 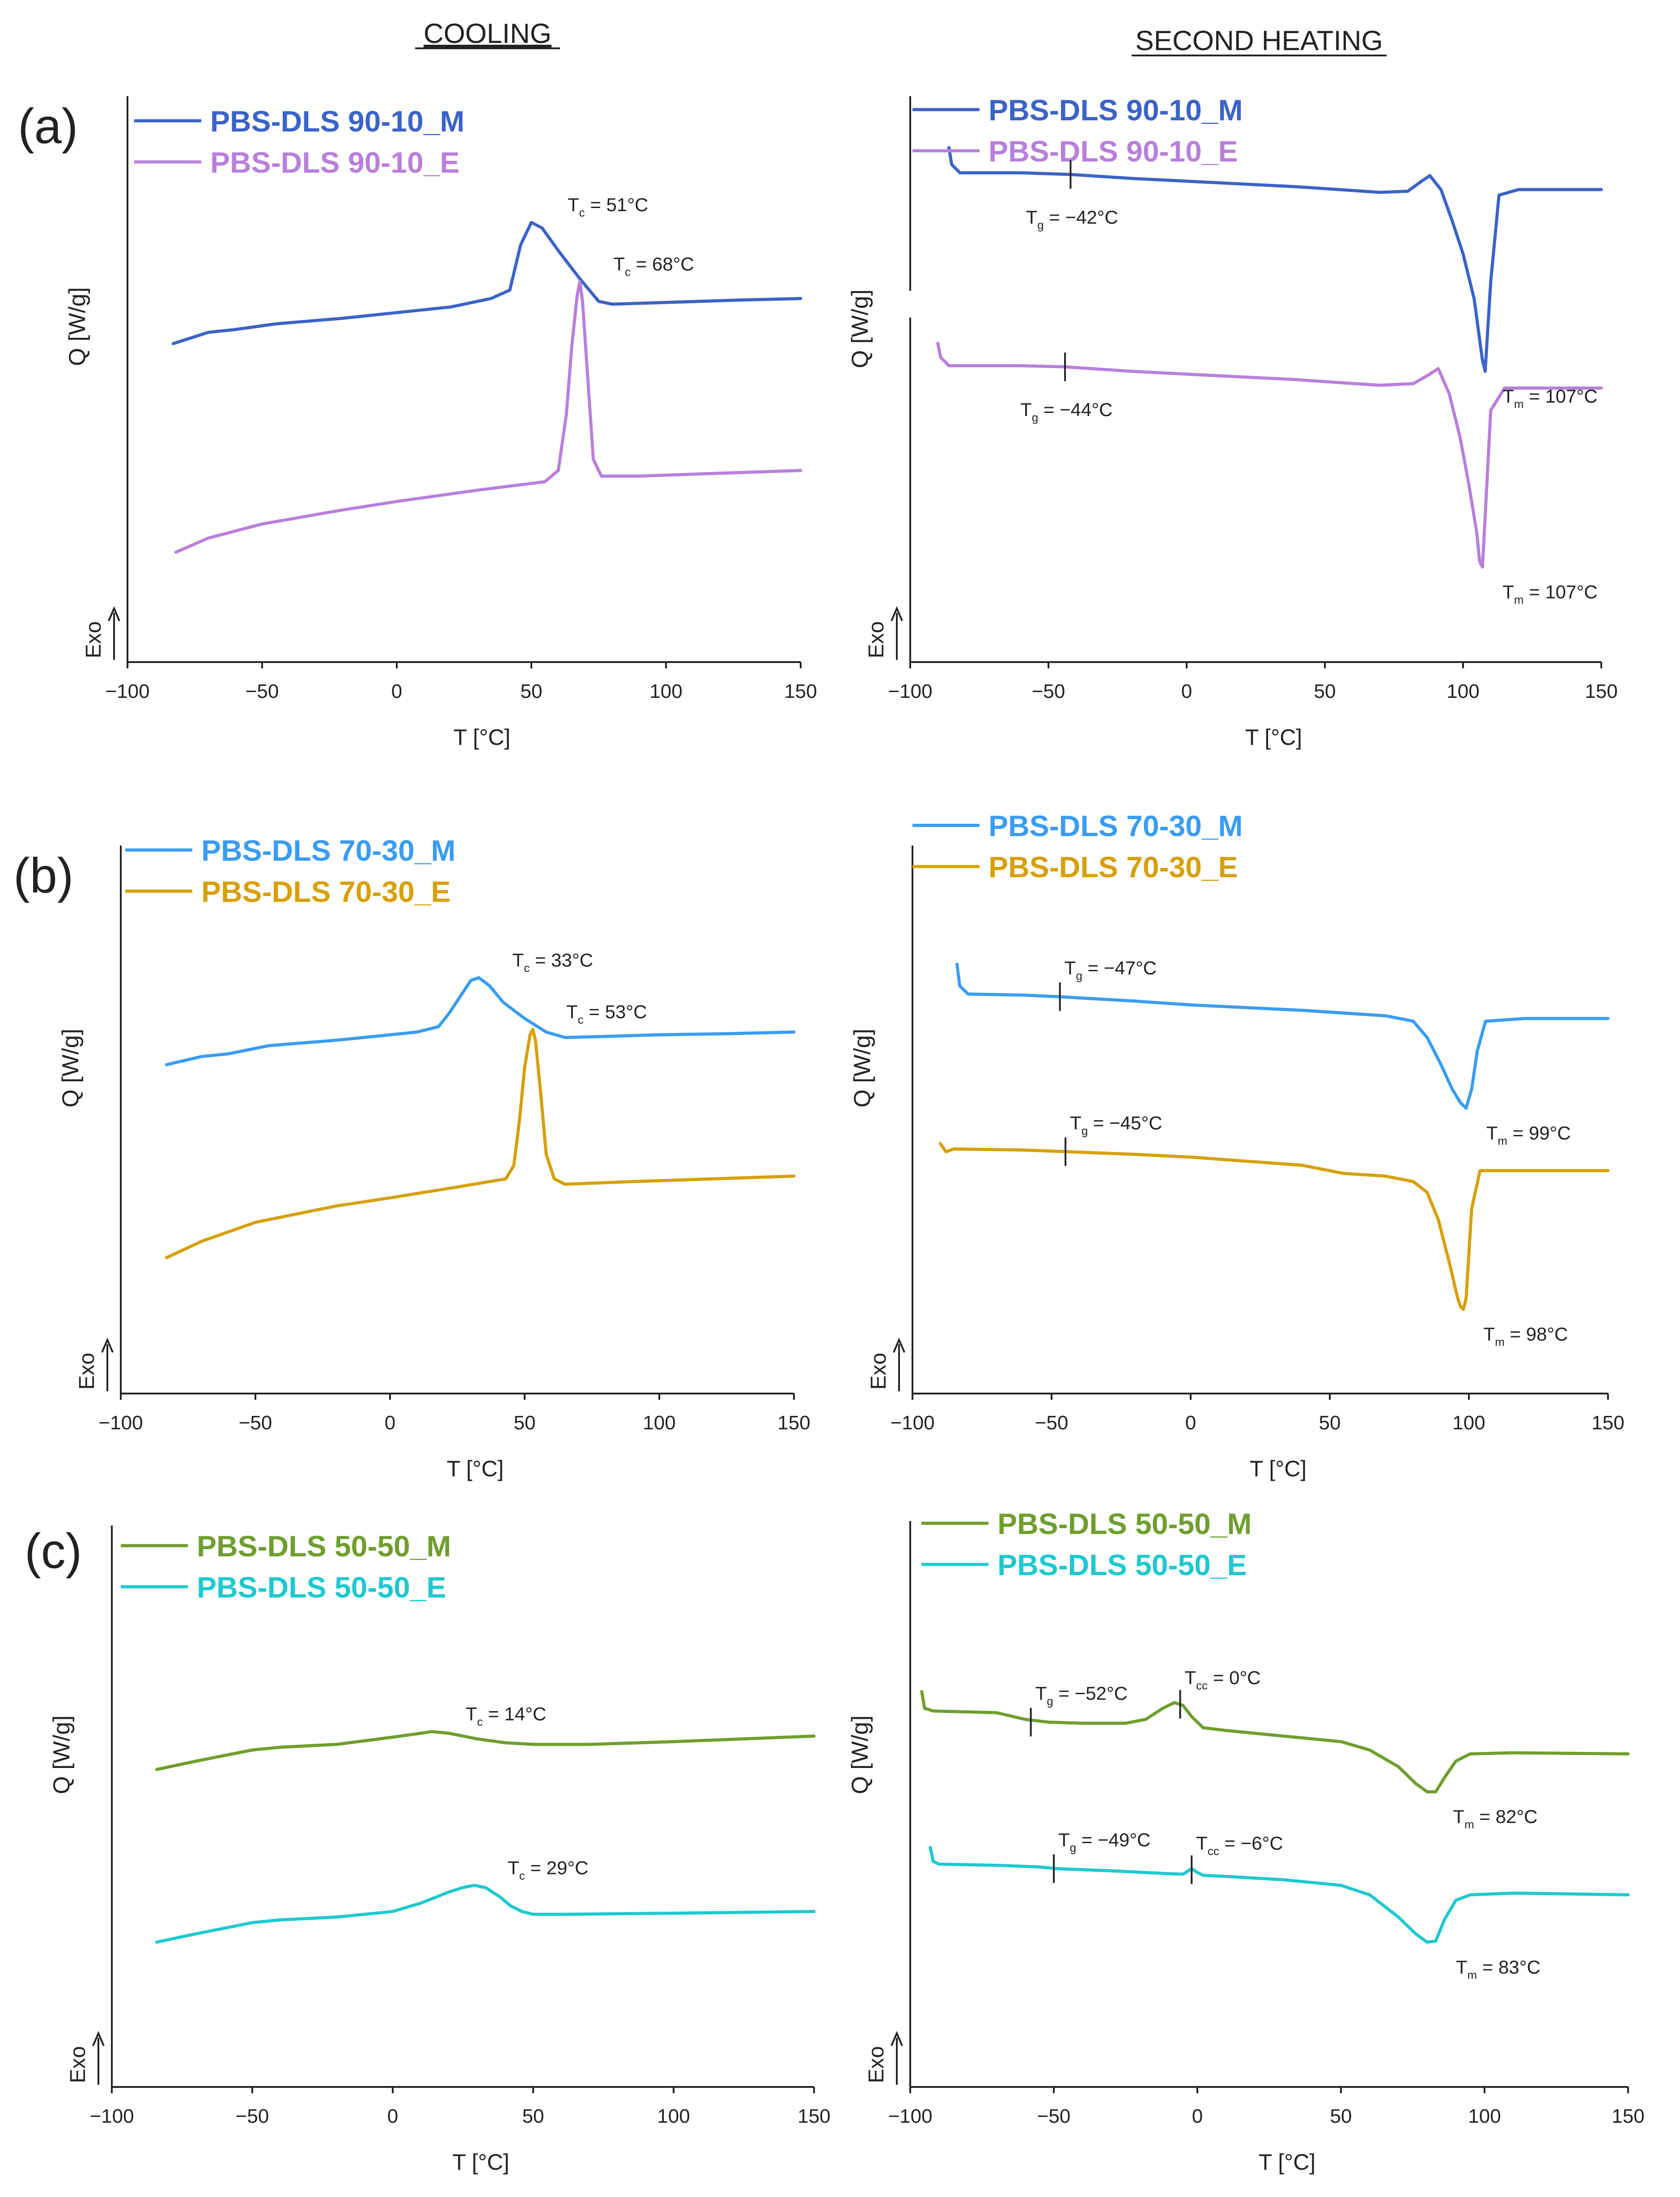 What do you see at coordinates (1116, 1124) in the screenshot?
I see `annotation-tg-45-c: Tg = −45°C` at bounding box center [1116, 1124].